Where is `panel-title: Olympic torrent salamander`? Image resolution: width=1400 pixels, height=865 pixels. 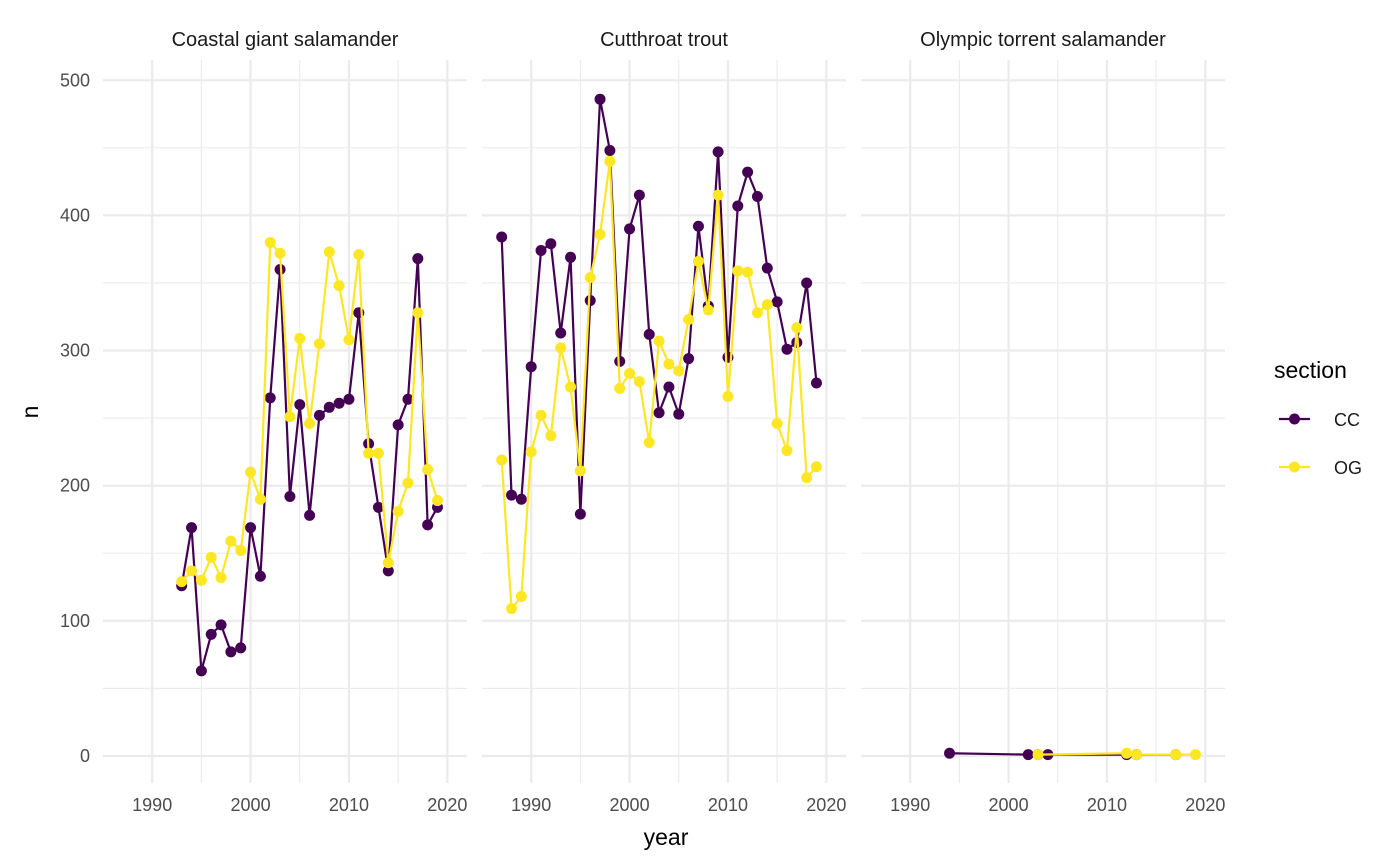 panel-title: Olympic torrent salamander is located at coordinates (1043, 40).